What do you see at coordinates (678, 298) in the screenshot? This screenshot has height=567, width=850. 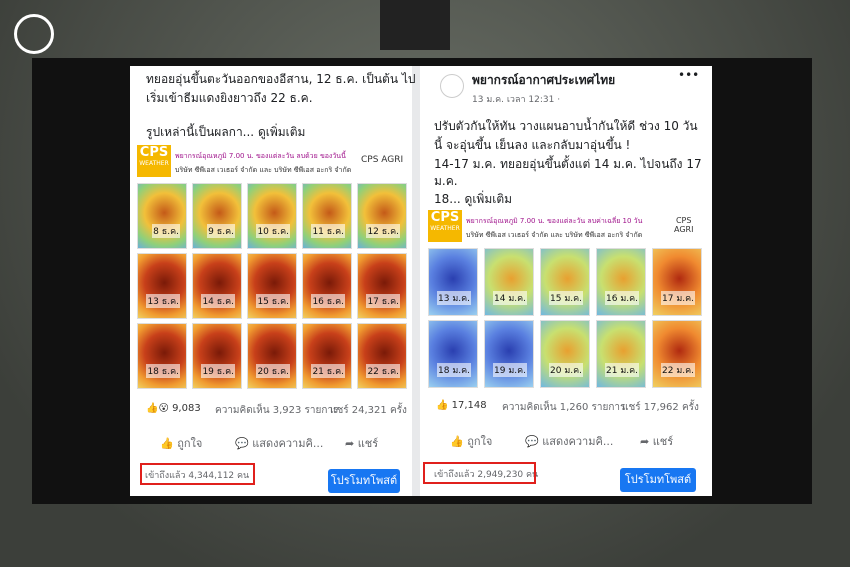 I see `map-date: 17 ม.ค.` at bounding box center [678, 298].